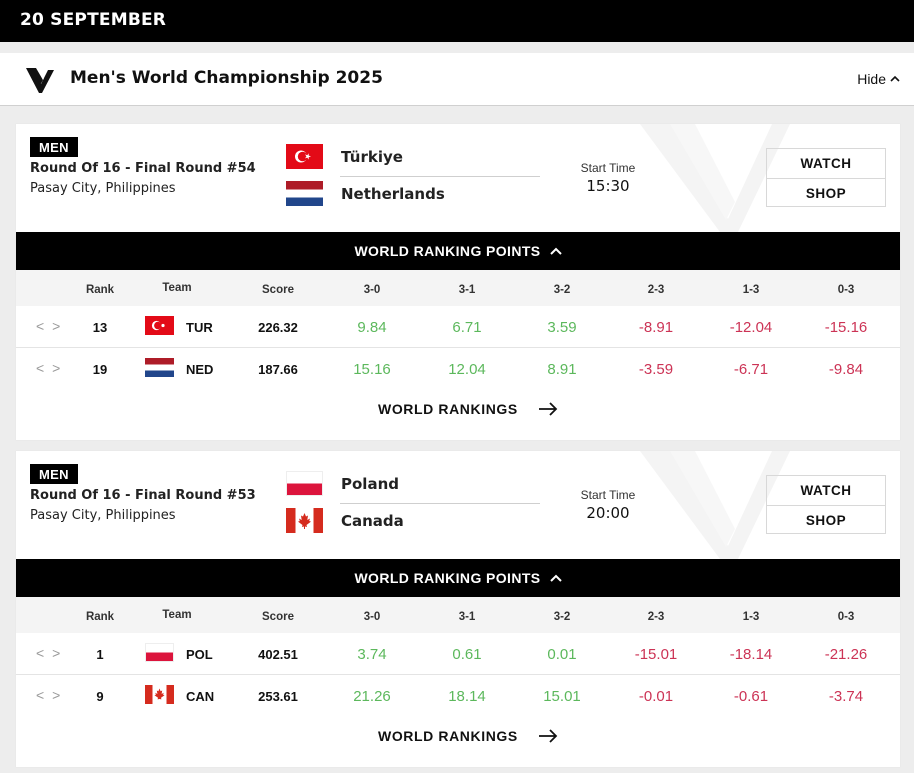  Describe the element at coordinates (226, 78) in the screenshot. I see `championship-title: Men's World Championship 2025` at that location.